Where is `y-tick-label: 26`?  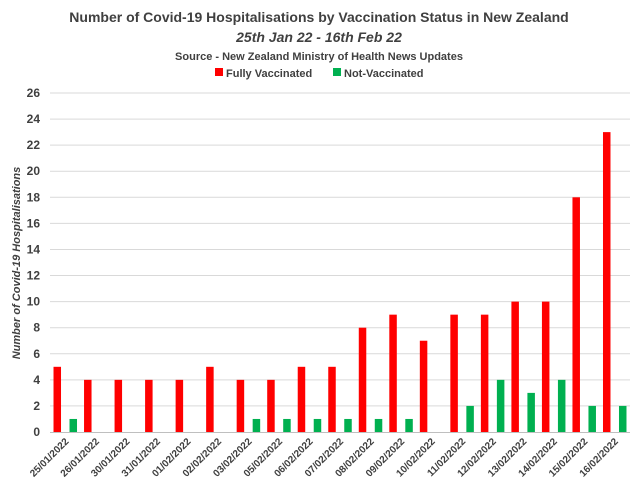
y-tick-label: 26 is located at coordinates (34, 93).